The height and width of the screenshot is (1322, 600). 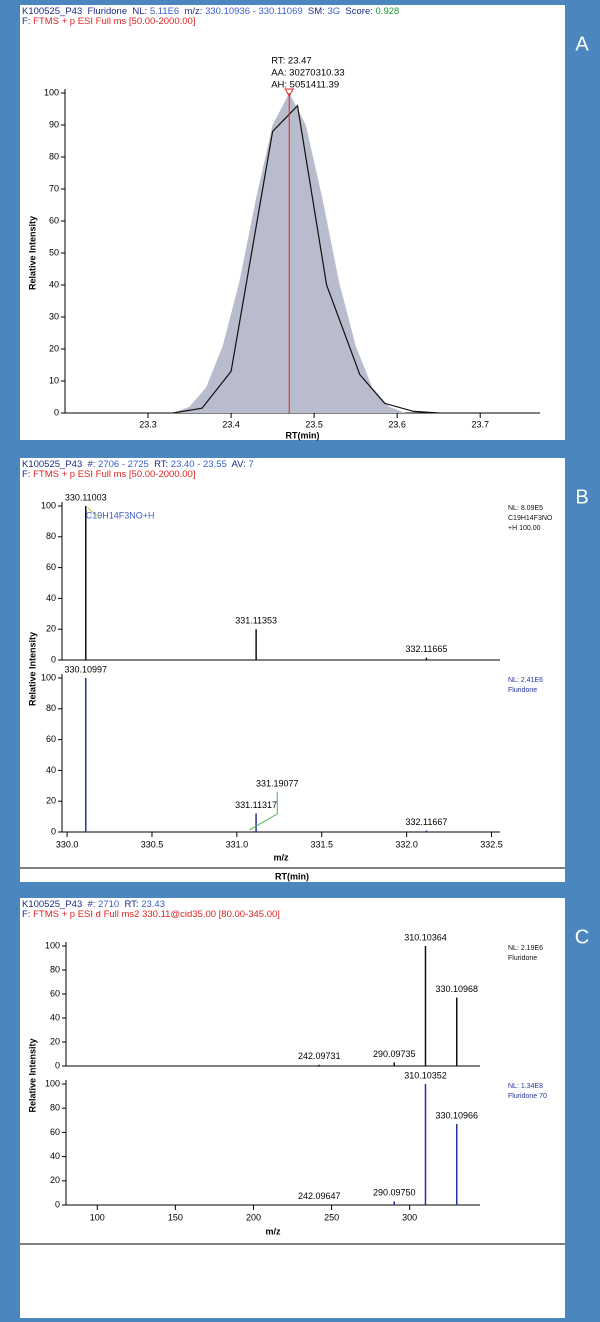 What do you see at coordinates (491, 844) in the screenshot?
I see `x-tick-label: 332.5` at bounding box center [491, 844].